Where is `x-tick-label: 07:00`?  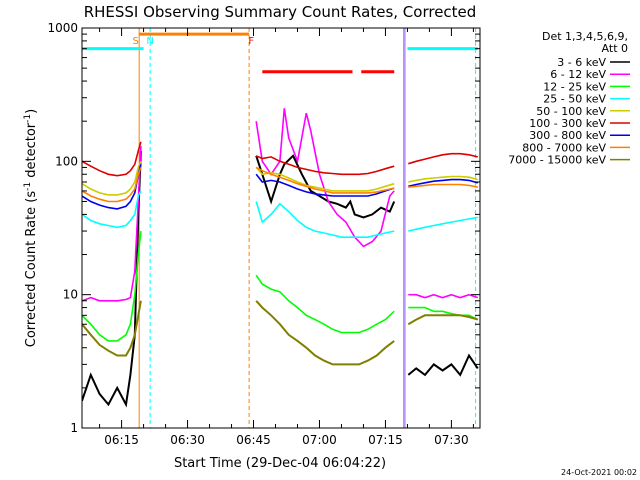 x-tick-label: 07:00 is located at coordinates (319, 440).